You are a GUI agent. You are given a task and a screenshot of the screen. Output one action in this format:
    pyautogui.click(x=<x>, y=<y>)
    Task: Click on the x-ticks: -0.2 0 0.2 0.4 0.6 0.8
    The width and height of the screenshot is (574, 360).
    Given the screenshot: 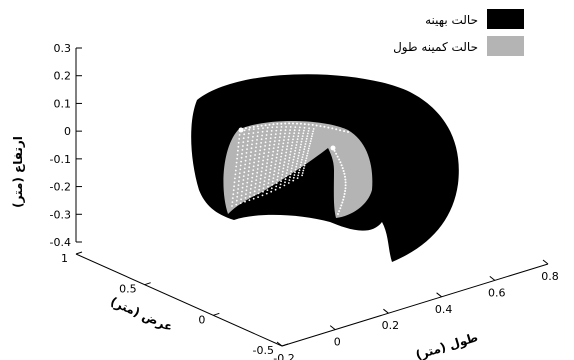 What is the action you would take?
    pyautogui.click(x=416, y=309)
    